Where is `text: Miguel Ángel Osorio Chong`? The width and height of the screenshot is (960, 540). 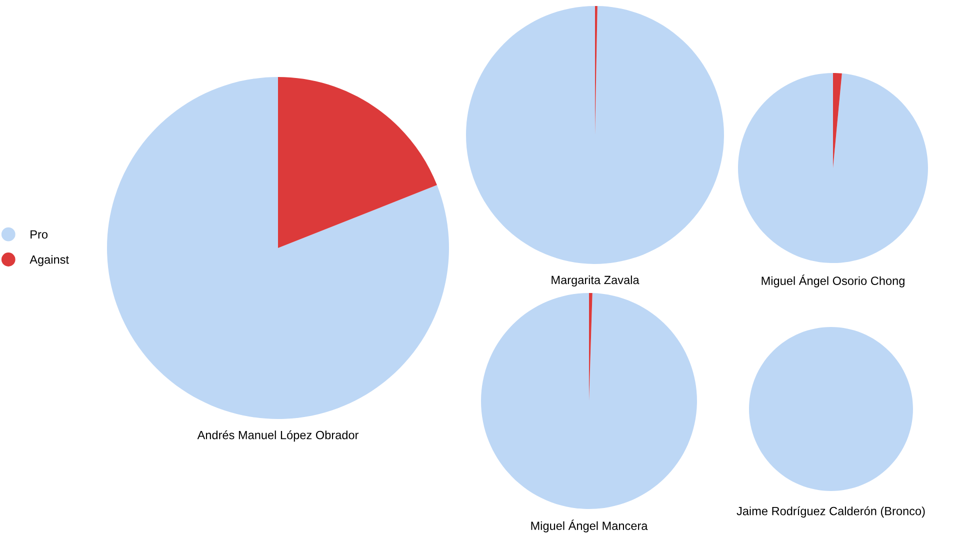
text: Miguel Ángel Osorio Chong is located at coordinates (833, 281).